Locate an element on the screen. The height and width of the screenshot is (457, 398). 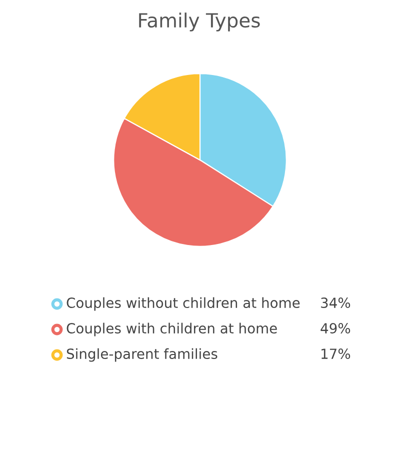
legend-label: Single-parent families is located at coordinates (142, 355).